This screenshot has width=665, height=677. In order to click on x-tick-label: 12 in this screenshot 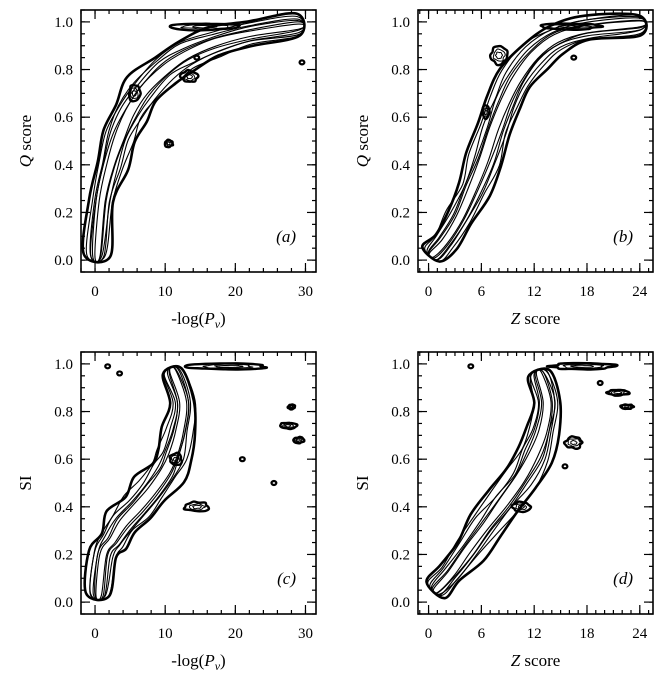, I will do `click(534, 292)`.